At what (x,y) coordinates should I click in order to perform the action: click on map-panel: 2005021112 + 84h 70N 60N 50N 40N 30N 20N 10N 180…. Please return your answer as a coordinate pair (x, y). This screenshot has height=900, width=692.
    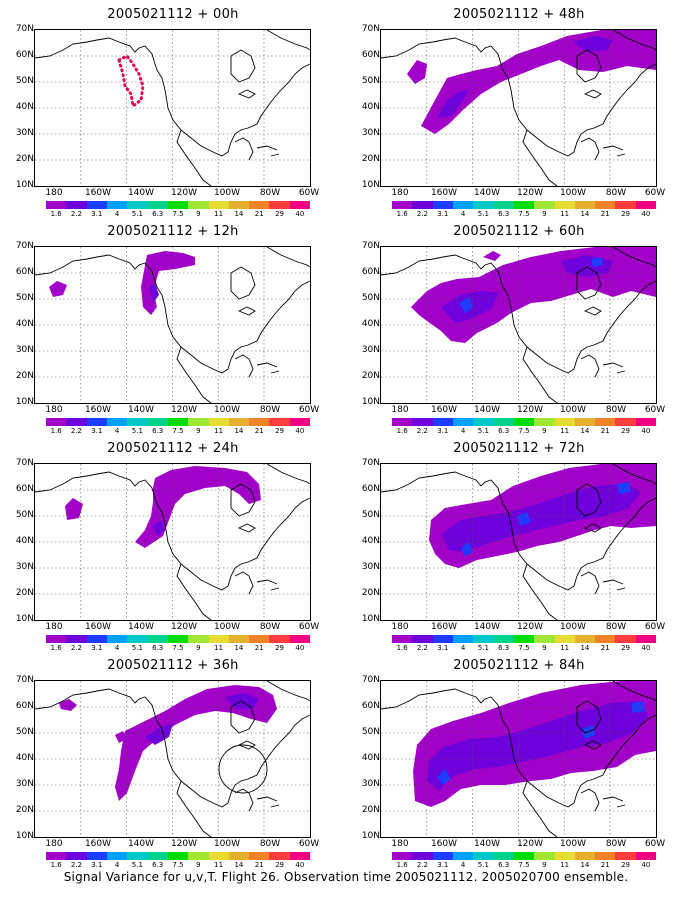
    Looking at the image, I should click on (519, 760).